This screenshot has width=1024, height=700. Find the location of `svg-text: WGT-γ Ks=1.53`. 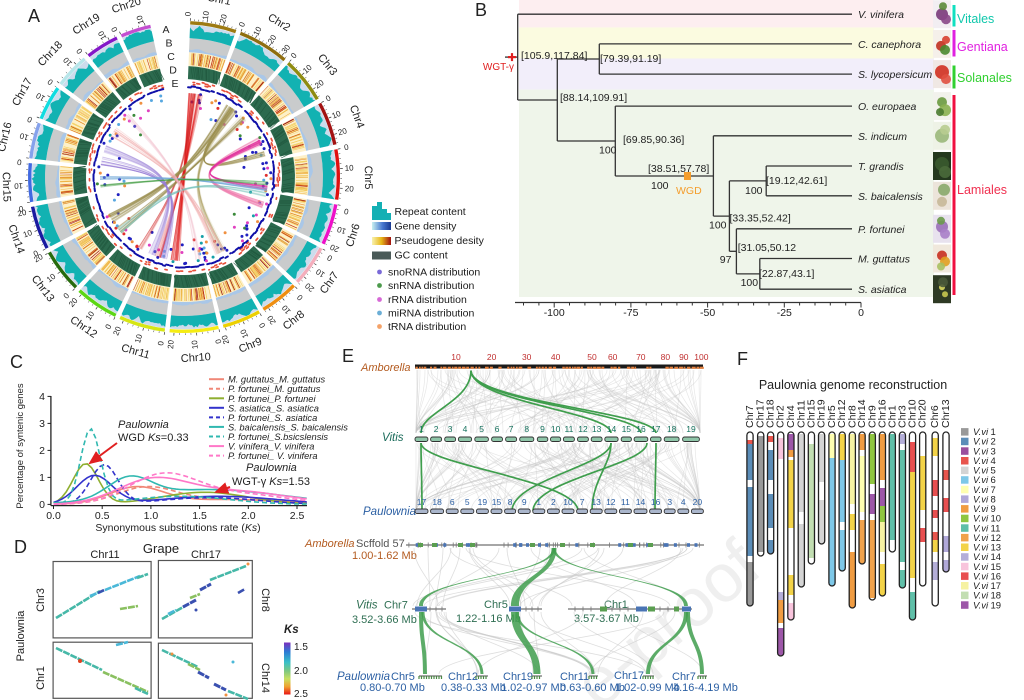

svg-text: WGT-γ Ks=1.53 is located at coordinates (271, 482).